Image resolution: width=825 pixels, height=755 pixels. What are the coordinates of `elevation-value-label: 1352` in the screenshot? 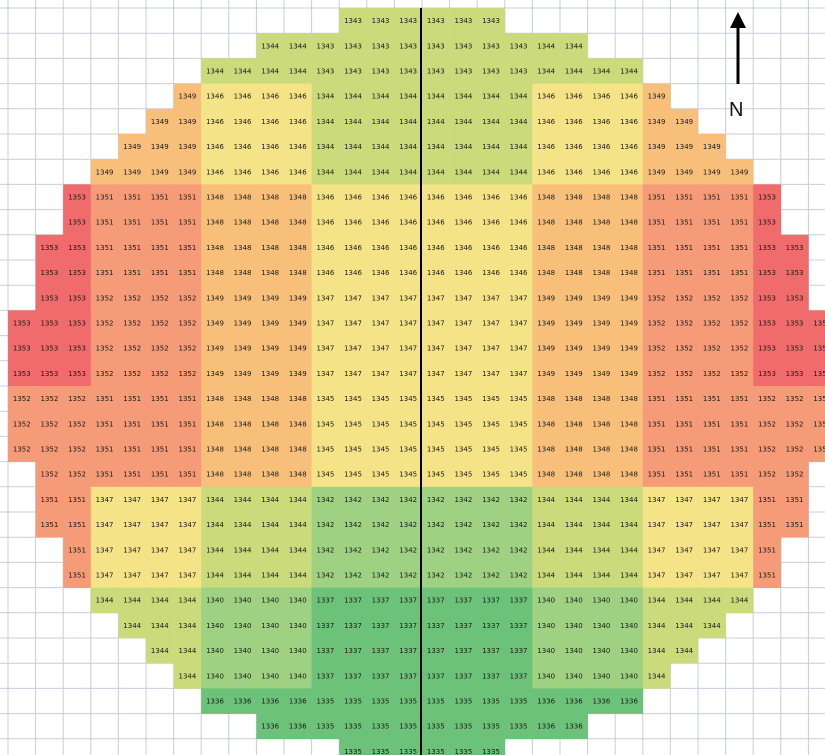 It's located at (684, 298).